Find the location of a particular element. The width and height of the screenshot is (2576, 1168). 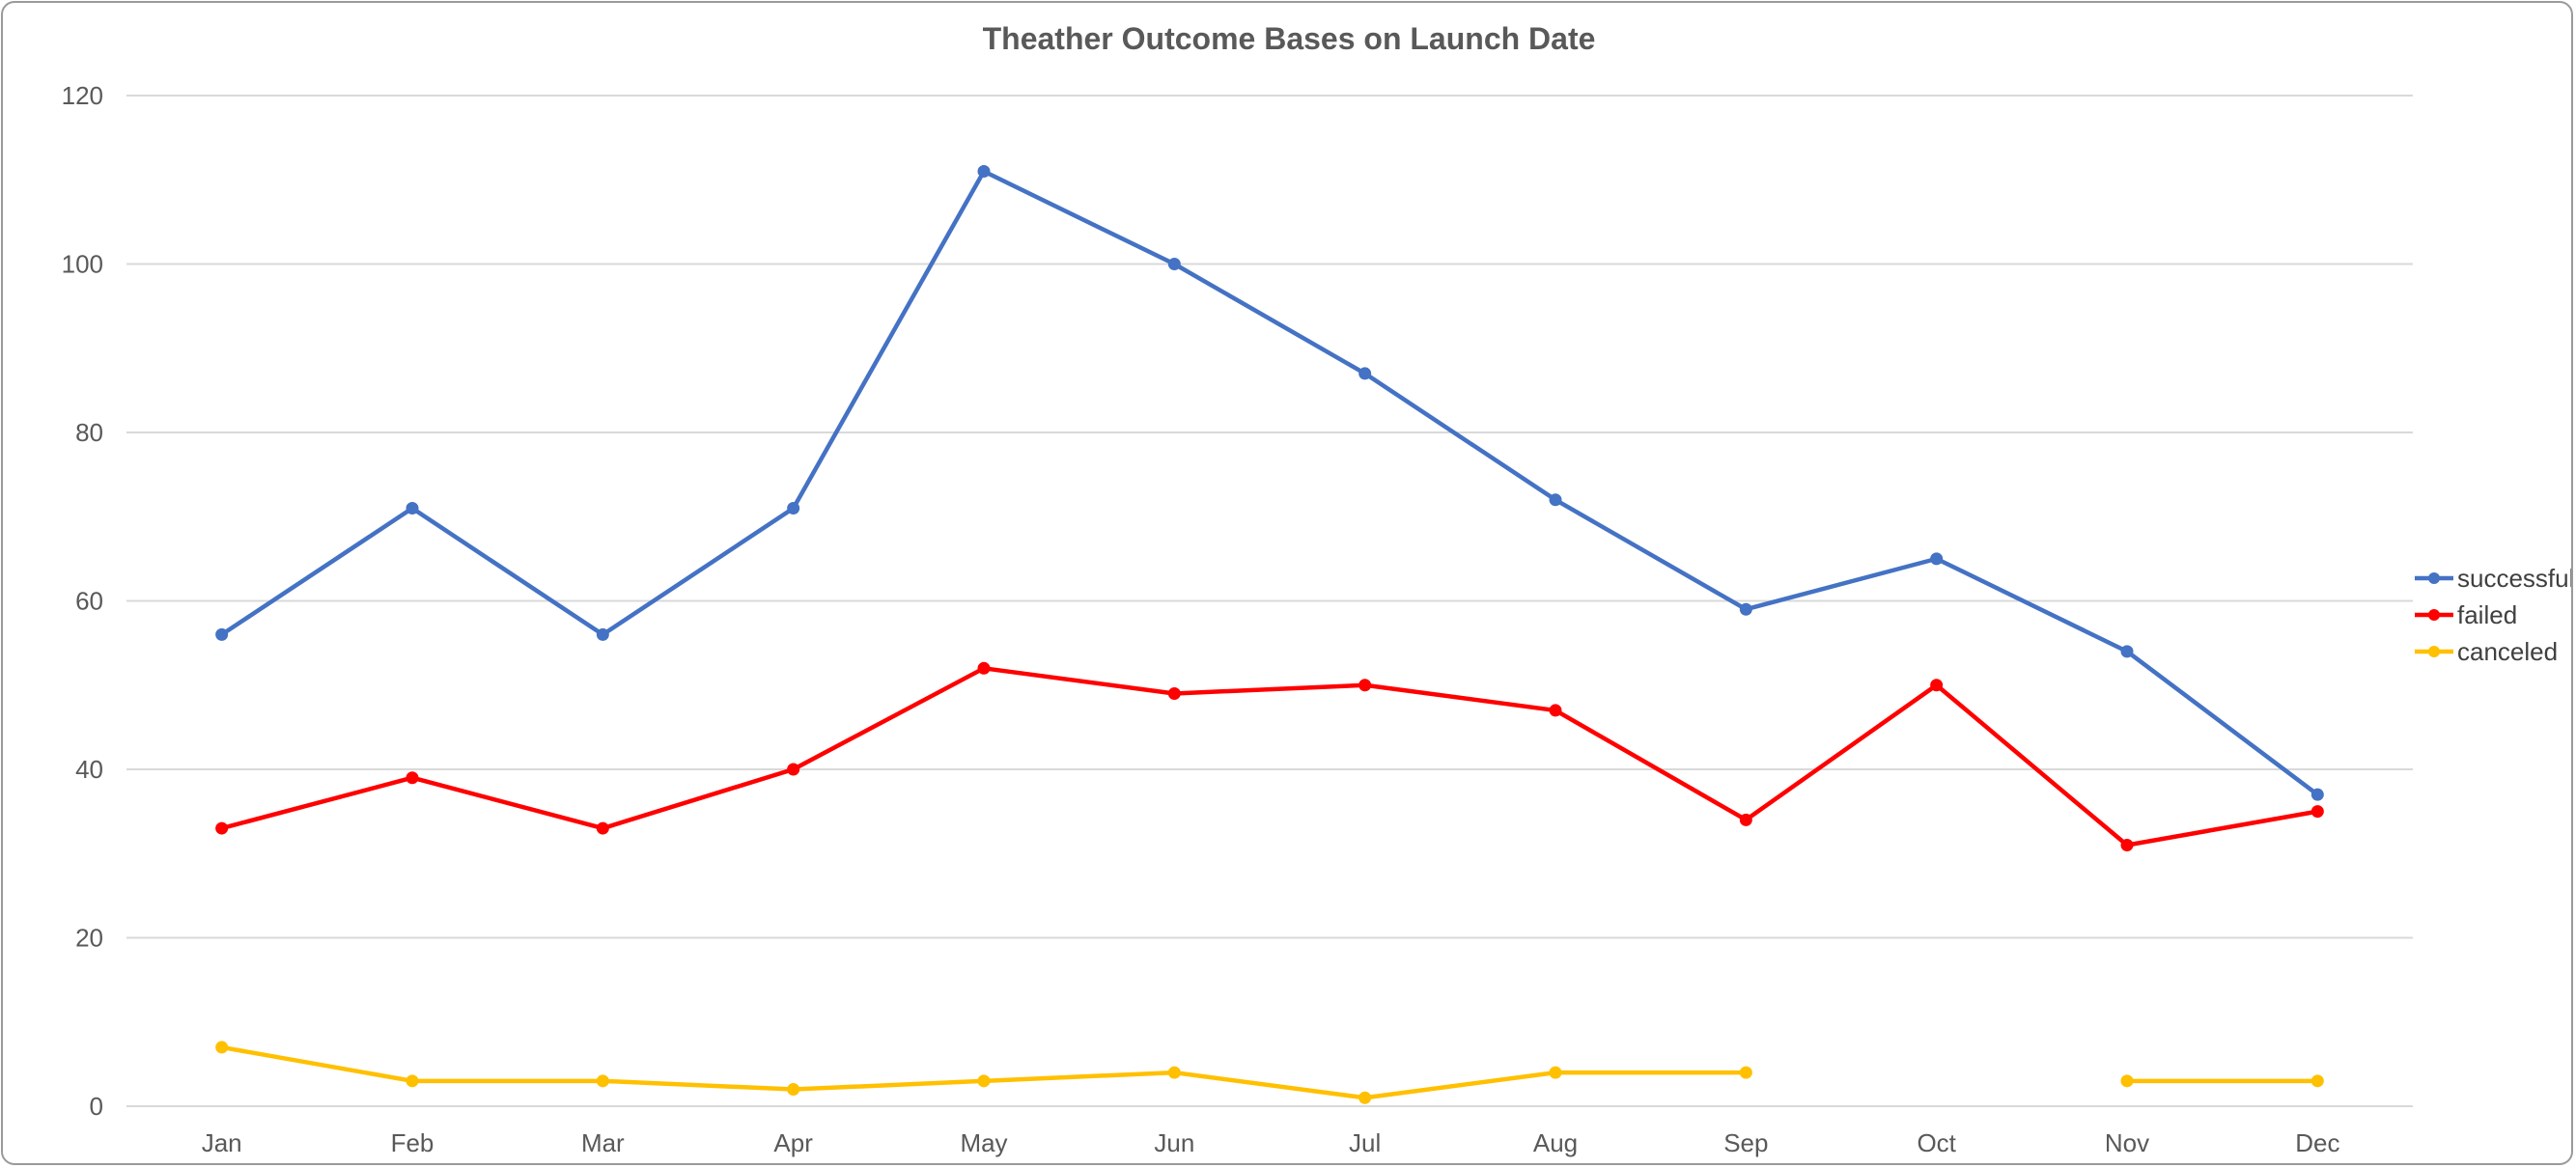

series-failed is located at coordinates (1270, 757).